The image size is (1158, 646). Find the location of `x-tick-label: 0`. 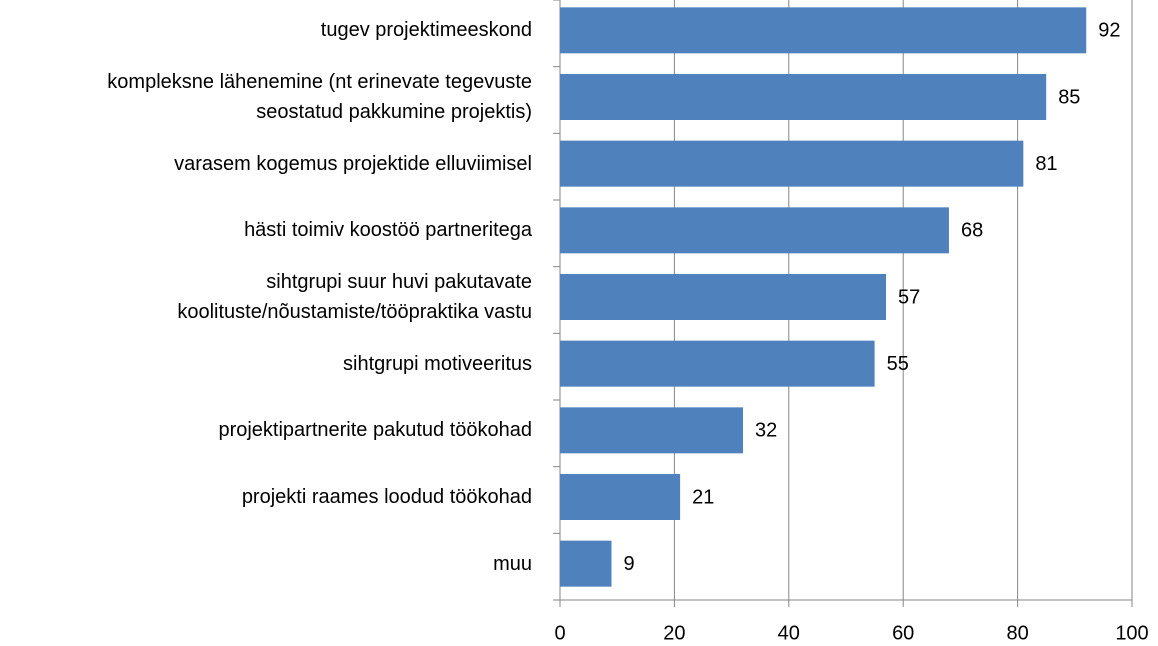

x-tick-label: 0 is located at coordinates (559, 633).